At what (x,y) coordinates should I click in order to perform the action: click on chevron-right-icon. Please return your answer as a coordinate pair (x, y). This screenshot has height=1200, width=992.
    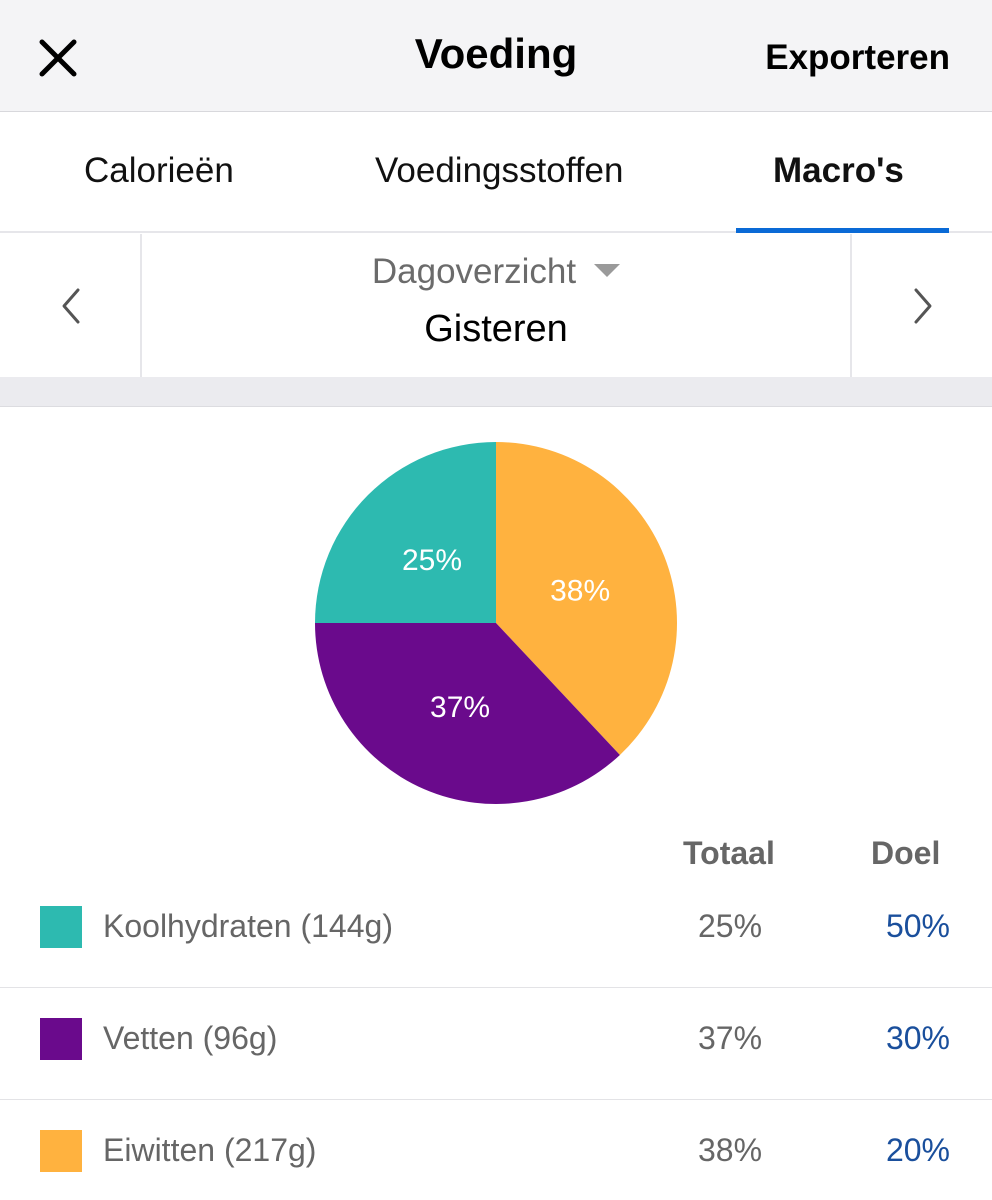
    Looking at the image, I should click on (923, 306).